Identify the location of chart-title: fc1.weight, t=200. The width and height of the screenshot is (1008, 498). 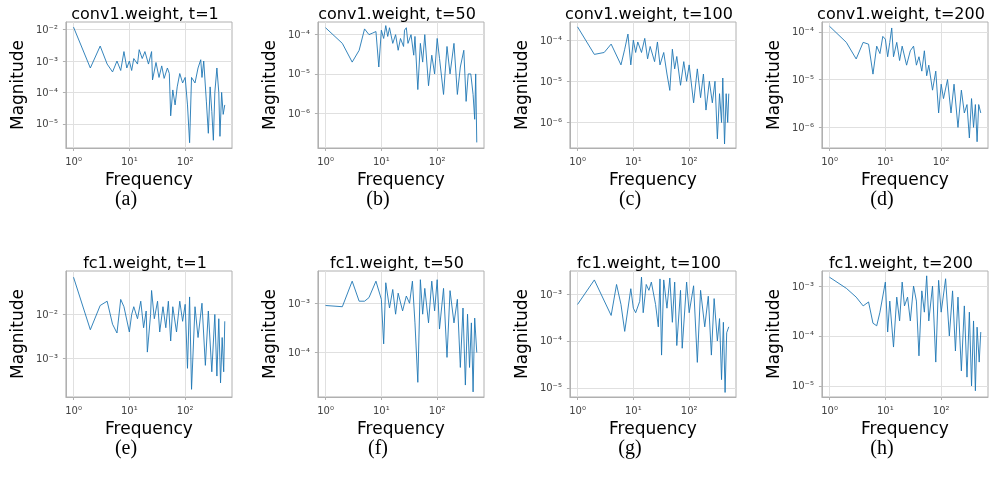
(901, 262).